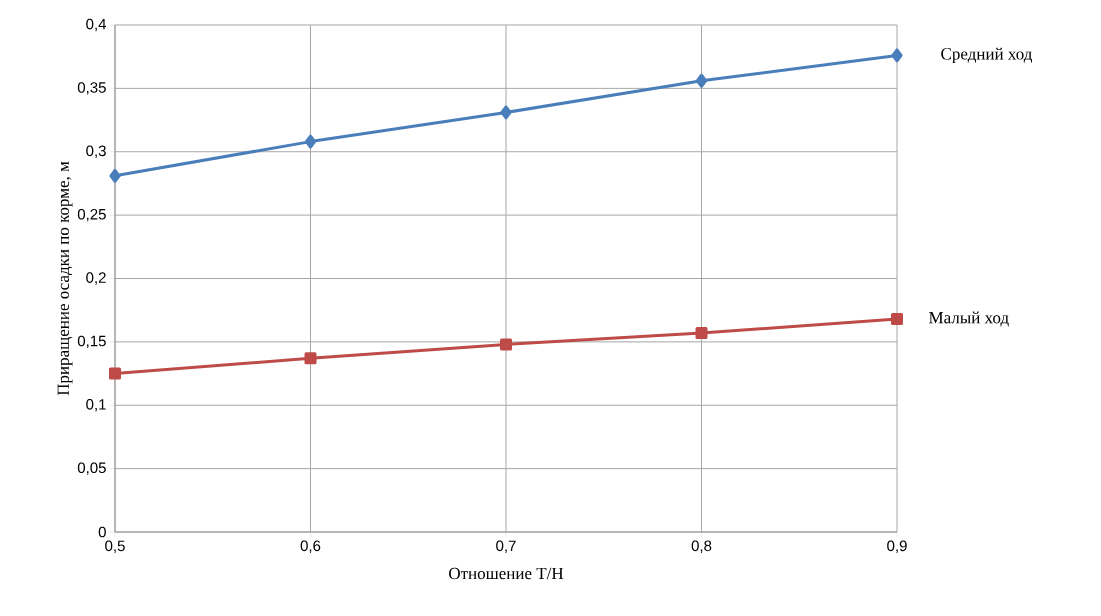 The image size is (1101, 616). Describe the element at coordinates (506, 573) in the screenshot. I see `x-axis-title: Отношение T/H` at that location.